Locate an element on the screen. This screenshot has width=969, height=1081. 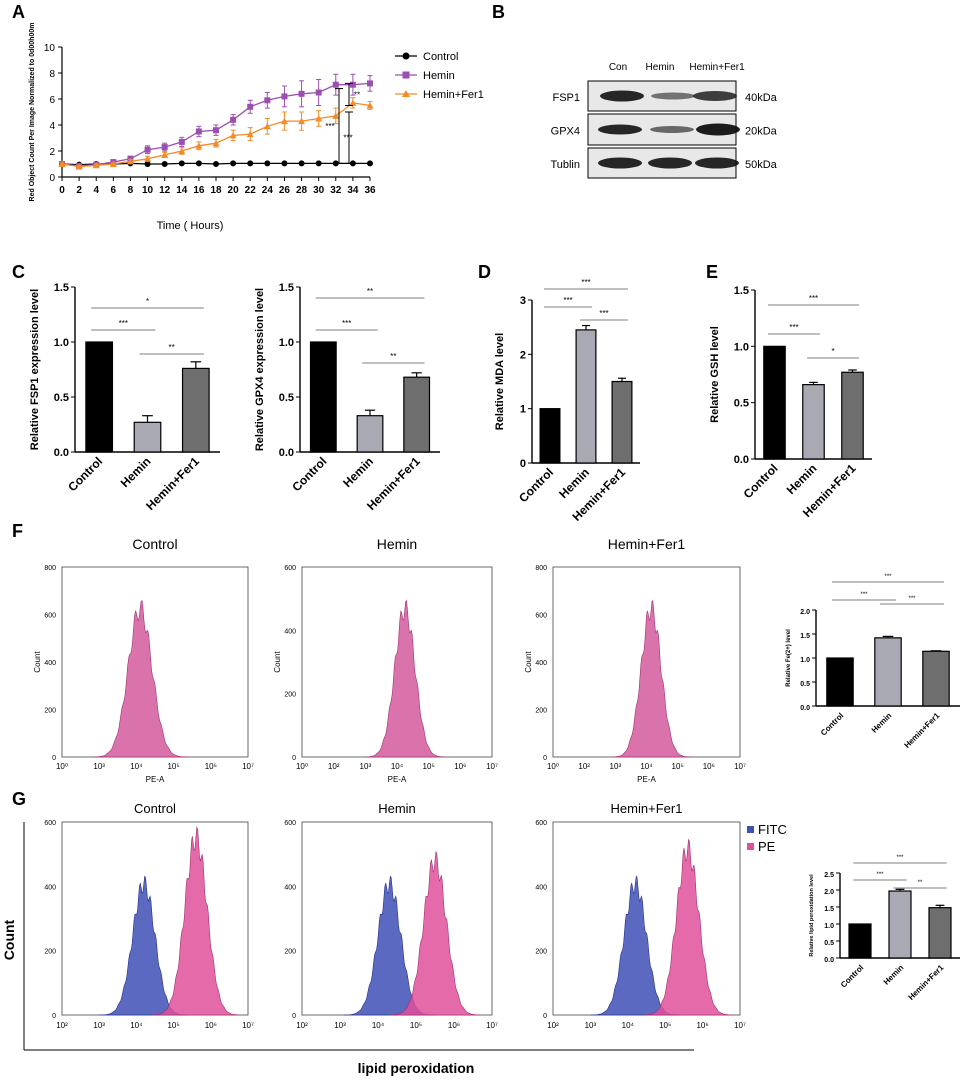
x-tick-label: 10² is located at coordinates (334, 766).